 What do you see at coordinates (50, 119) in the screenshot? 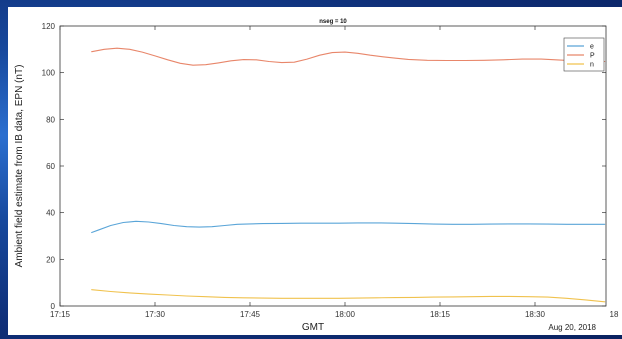
I see `y-tick-label: 80` at bounding box center [50, 119].